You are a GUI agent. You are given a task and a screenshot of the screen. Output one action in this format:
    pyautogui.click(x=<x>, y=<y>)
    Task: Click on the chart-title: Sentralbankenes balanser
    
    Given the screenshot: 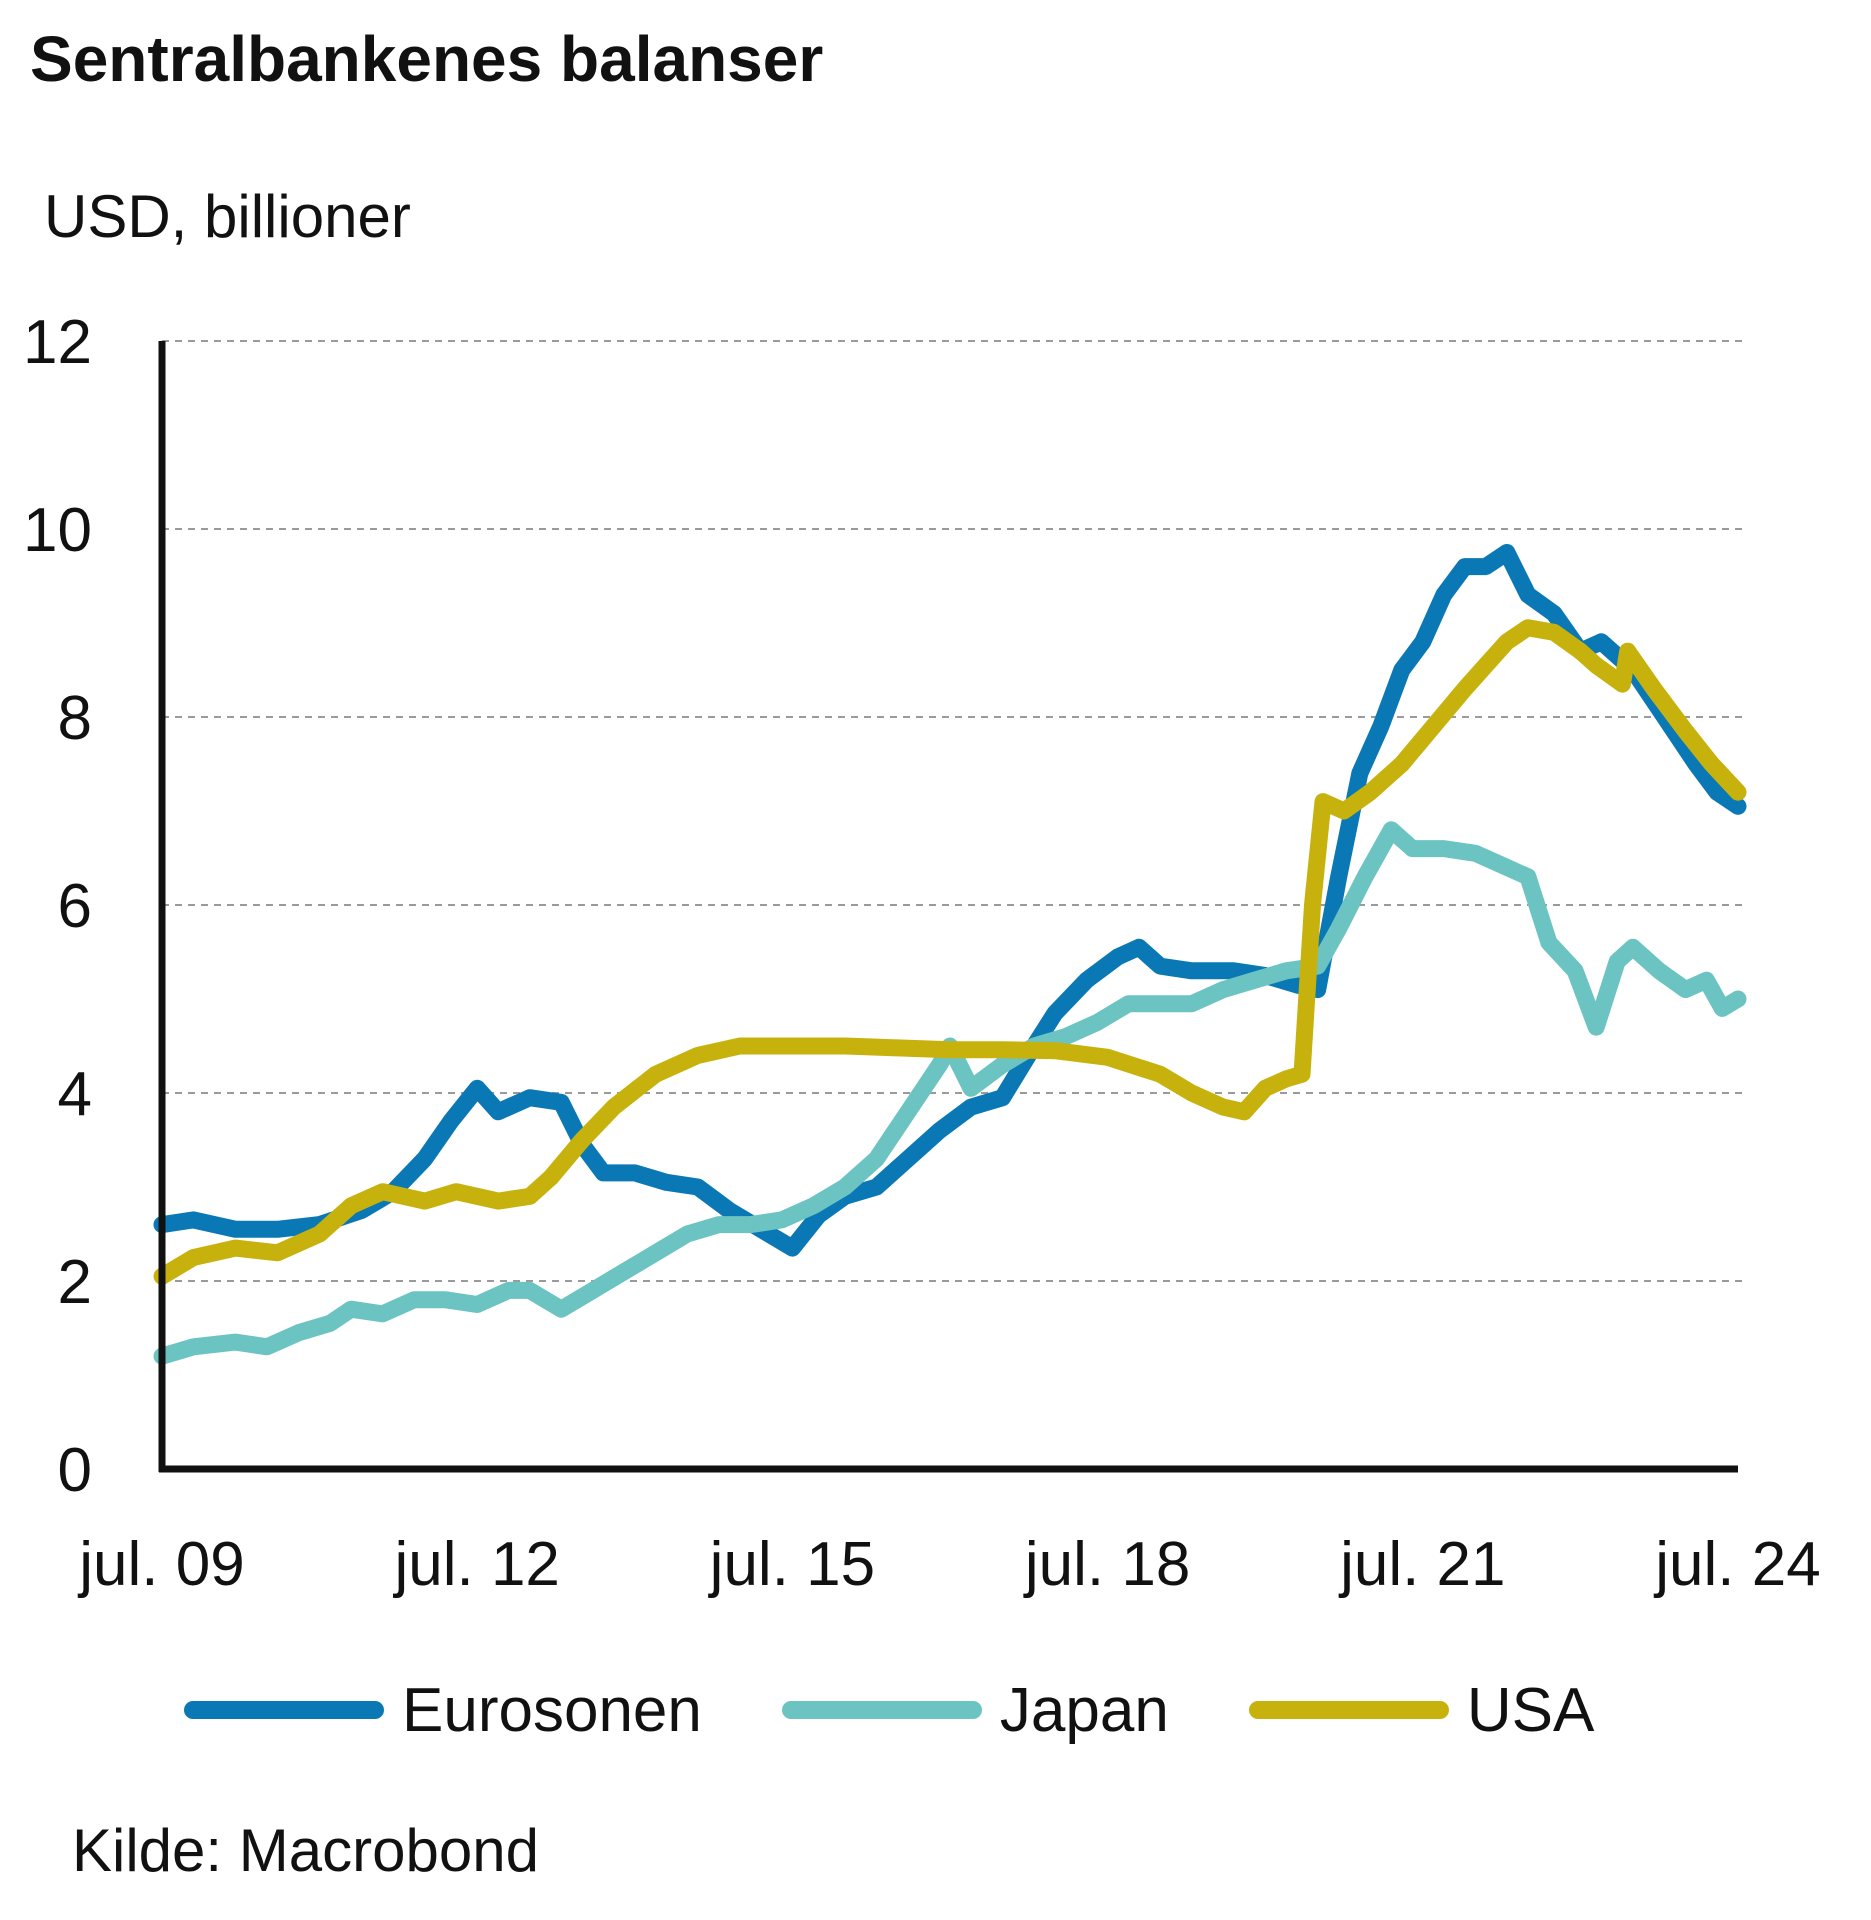 What is the action you would take?
    pyautogui.click(x=427, y=59)
    